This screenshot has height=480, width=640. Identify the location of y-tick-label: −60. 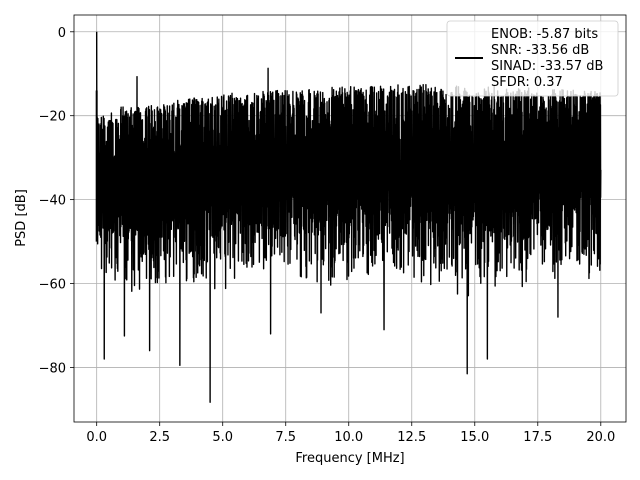
(52, 285).